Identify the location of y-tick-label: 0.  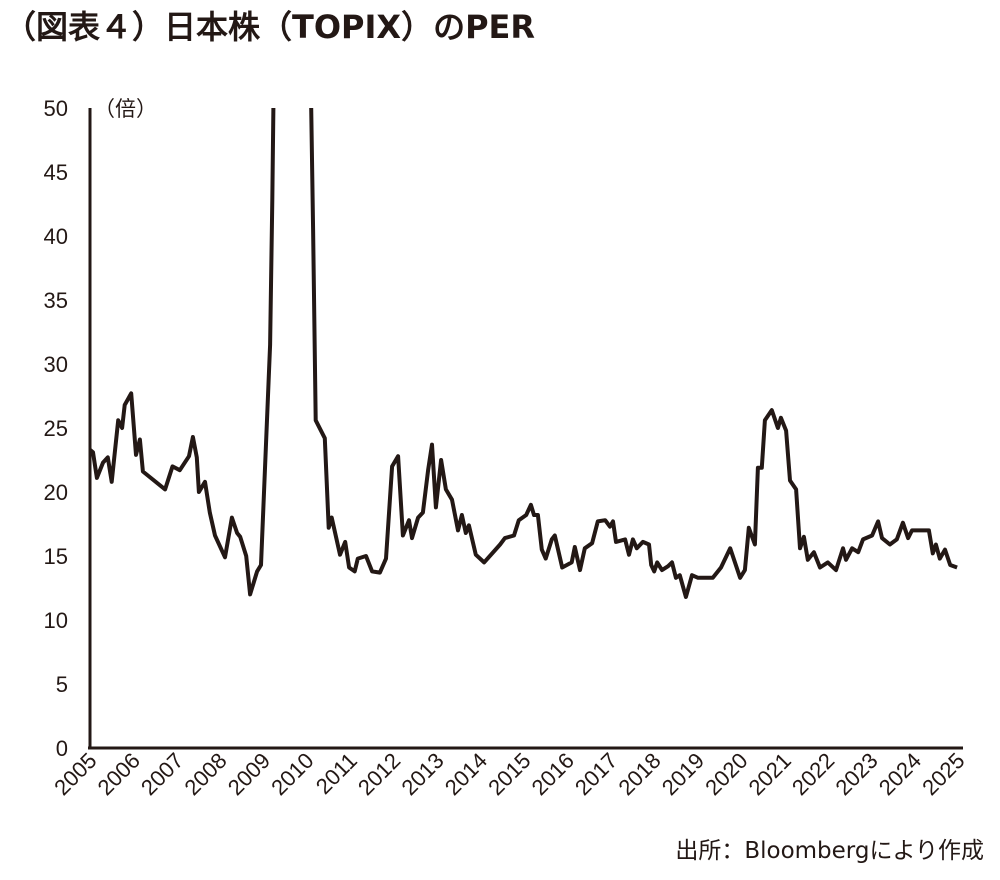
(62, 748).